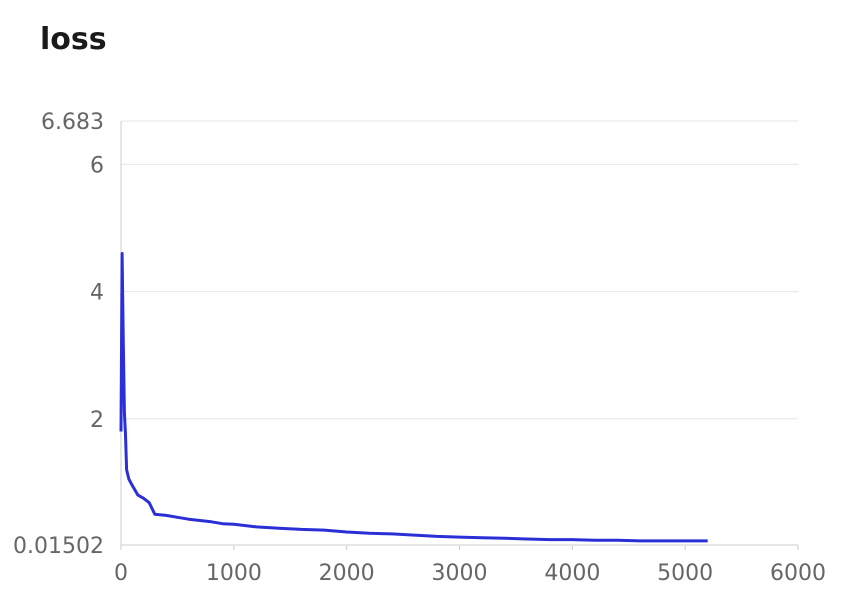  Describe the element at coordinates (234, 573) in the screenshot. I see `x-tick-label: 1000` at that location.